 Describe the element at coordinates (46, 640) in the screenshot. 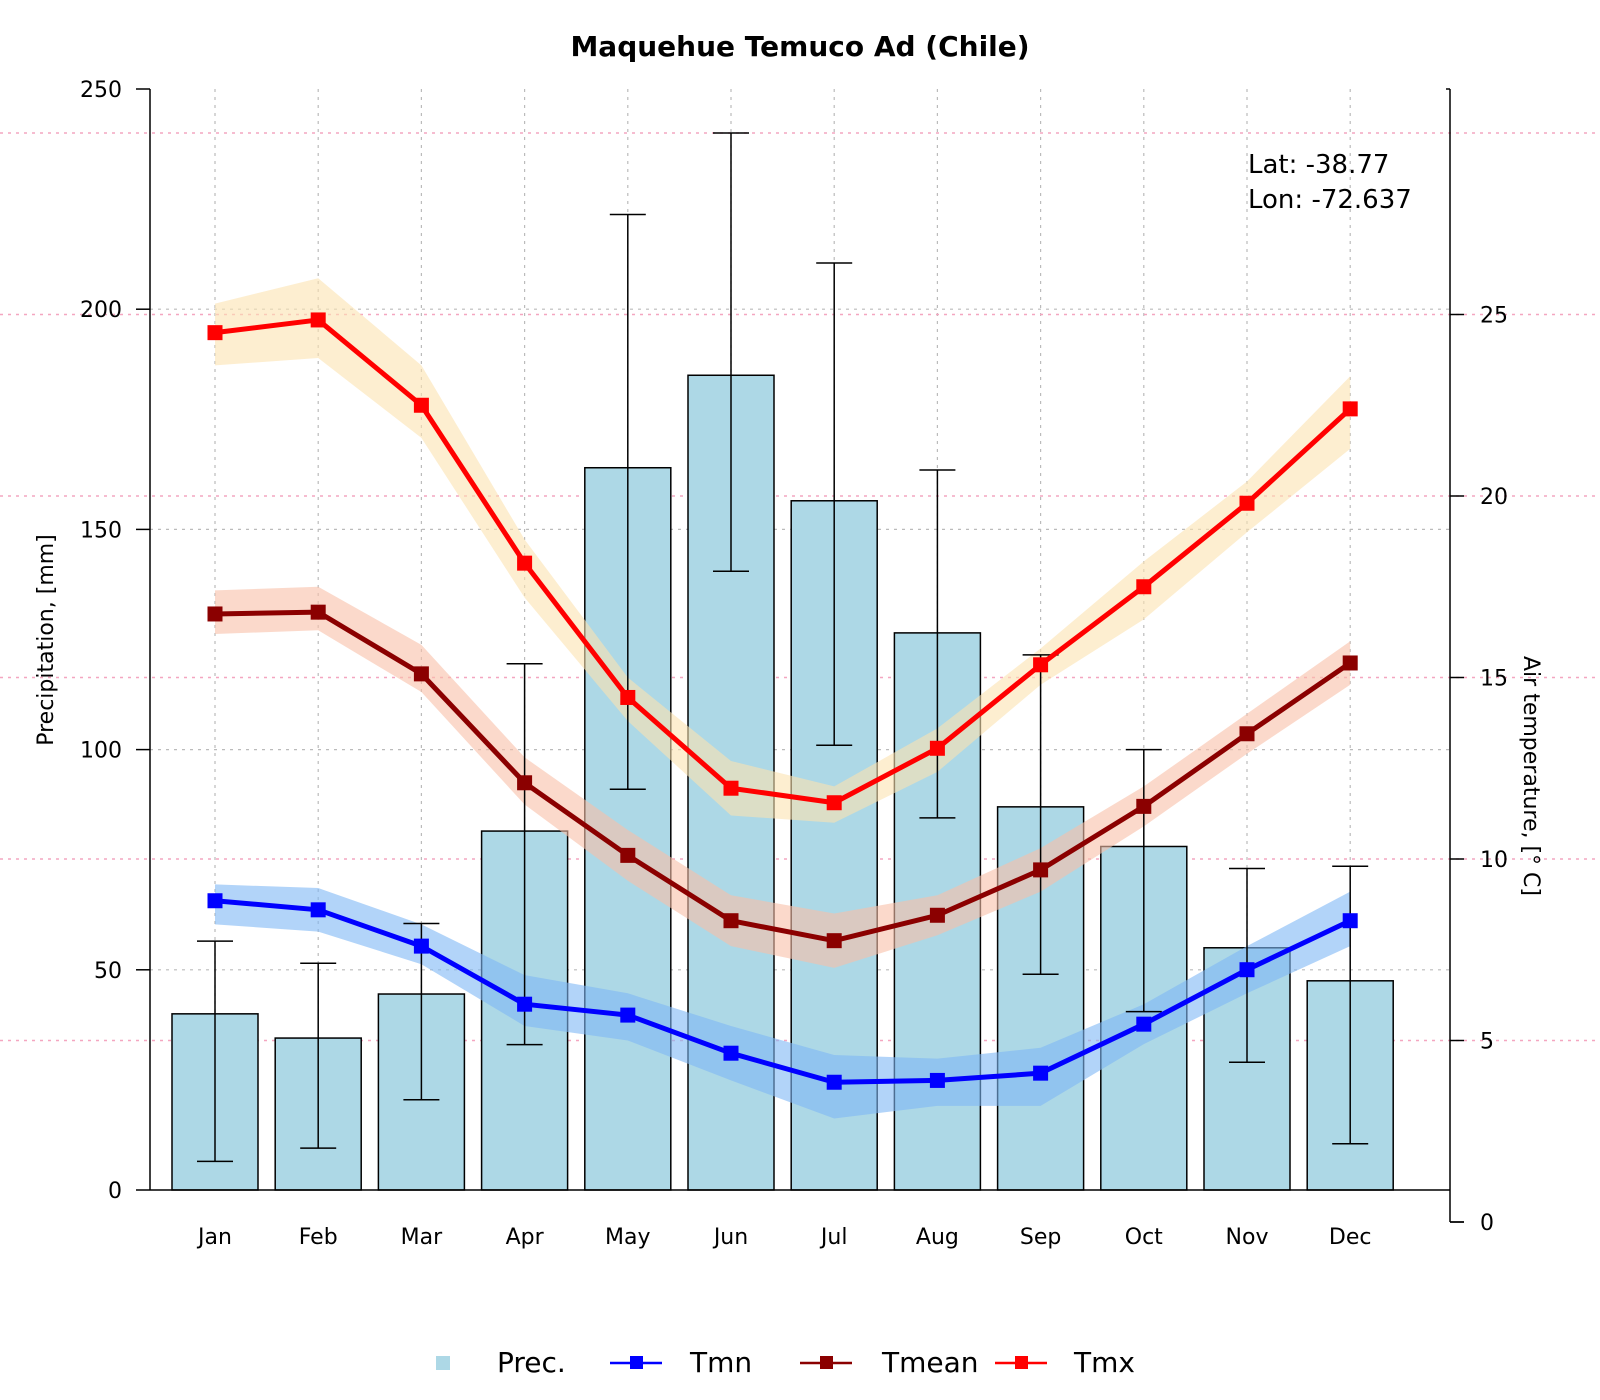

I see `left-axis-title: Precipitation, [mm]` at that location.